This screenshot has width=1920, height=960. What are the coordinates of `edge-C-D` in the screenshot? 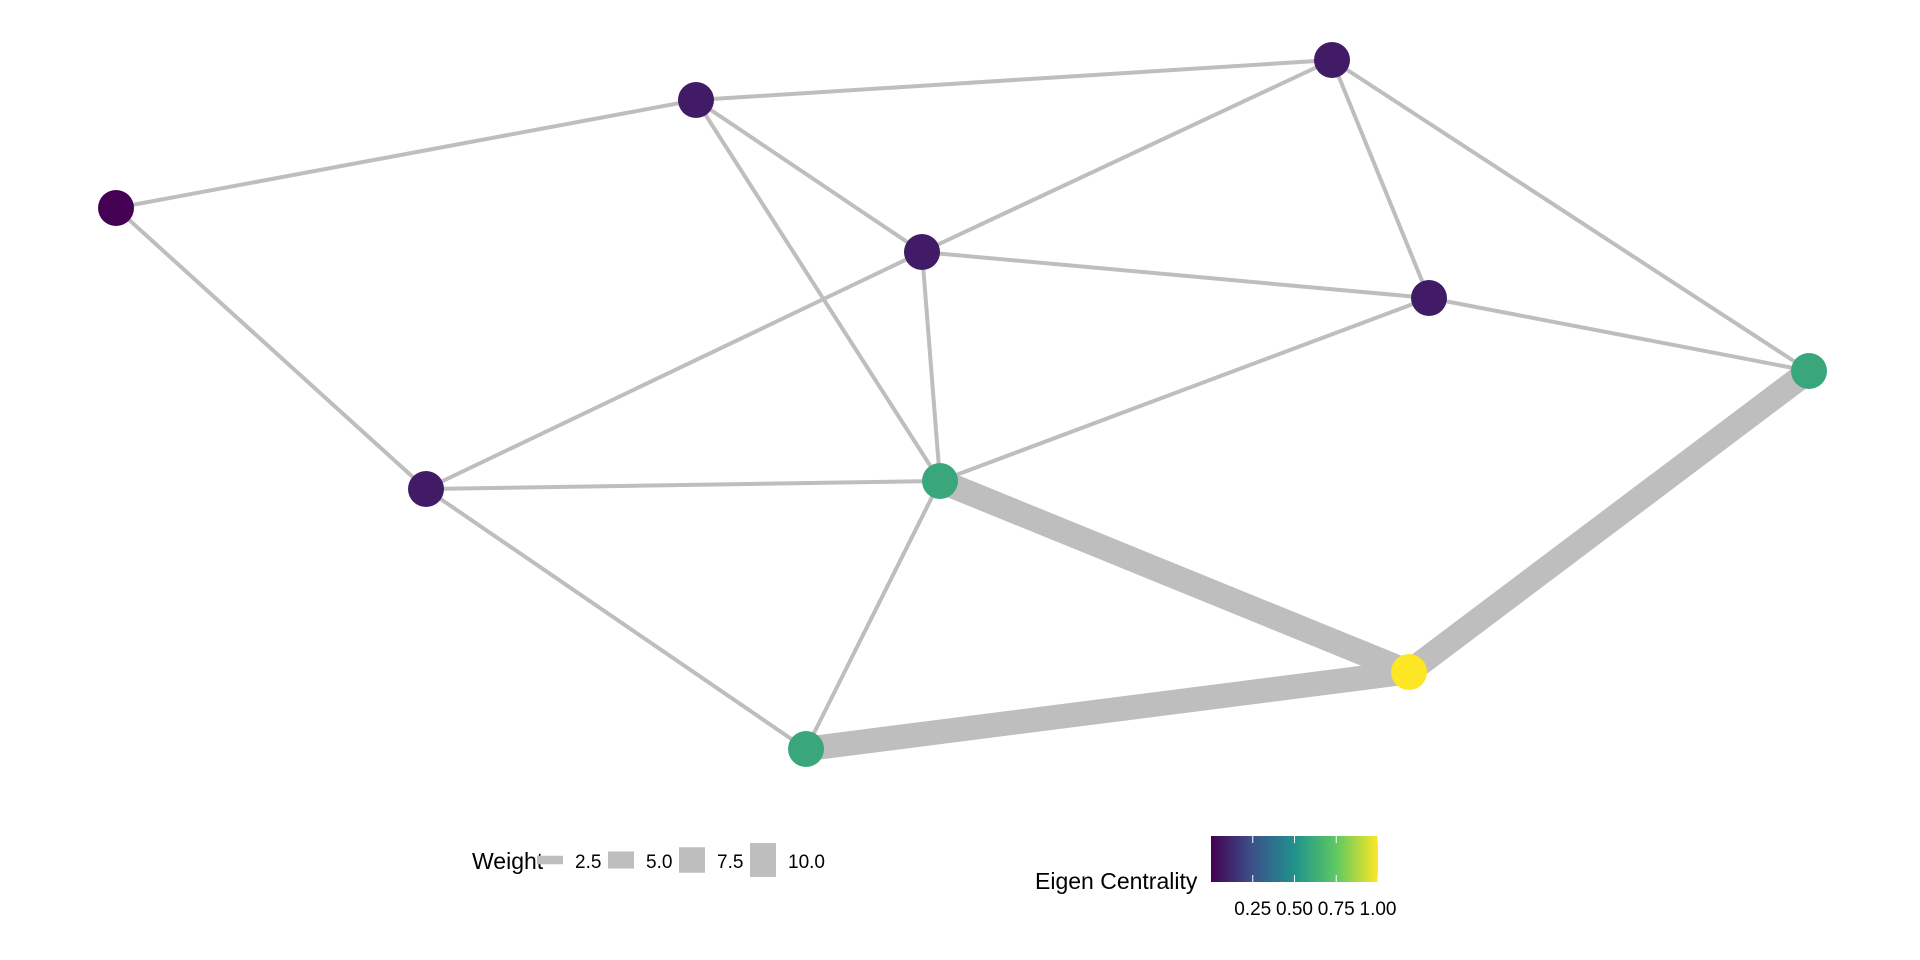 It's located at (1127, 156).